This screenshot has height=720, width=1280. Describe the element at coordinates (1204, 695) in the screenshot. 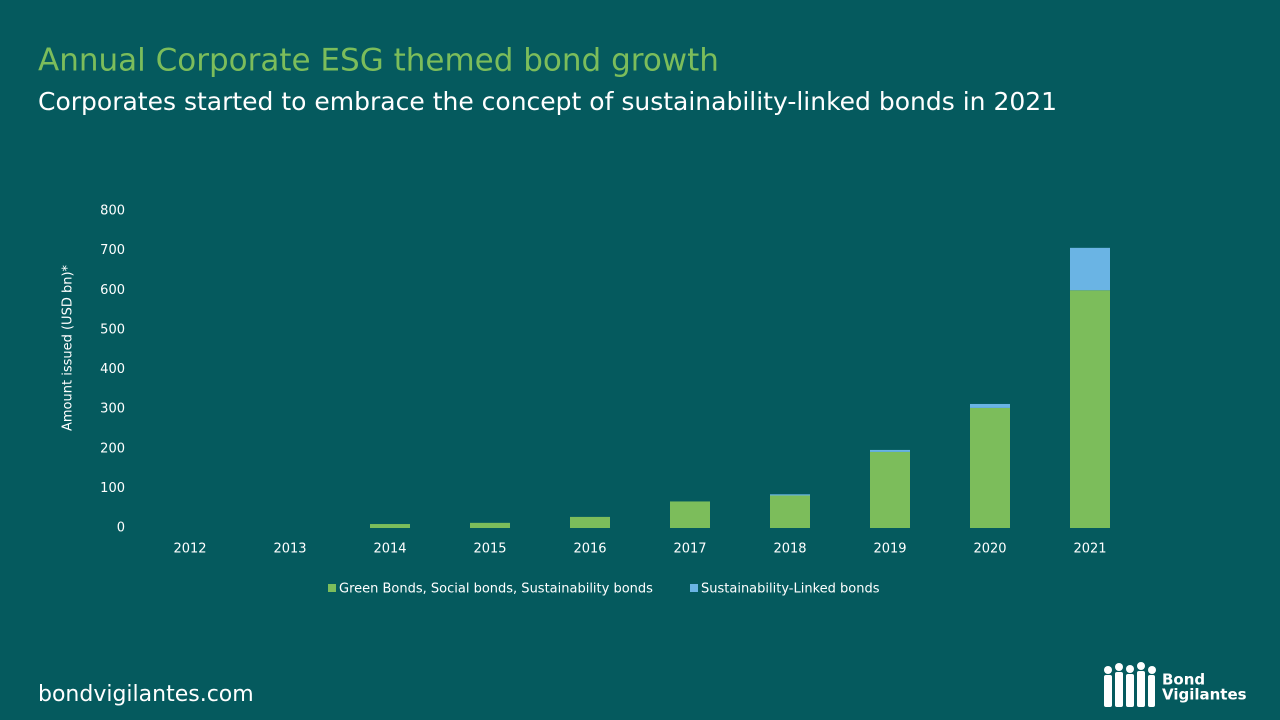

I see `logo-text: Vigilantes` at that location.